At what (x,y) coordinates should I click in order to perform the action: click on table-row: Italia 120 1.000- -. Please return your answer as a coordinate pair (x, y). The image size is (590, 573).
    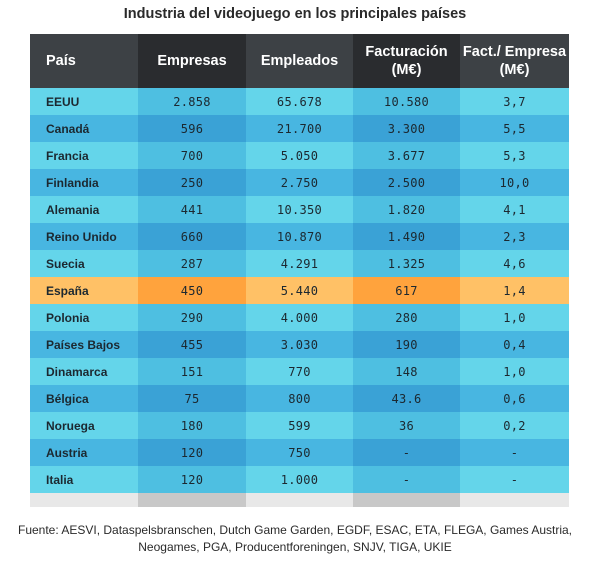
    Looking at the image, I should click on (299, 479).